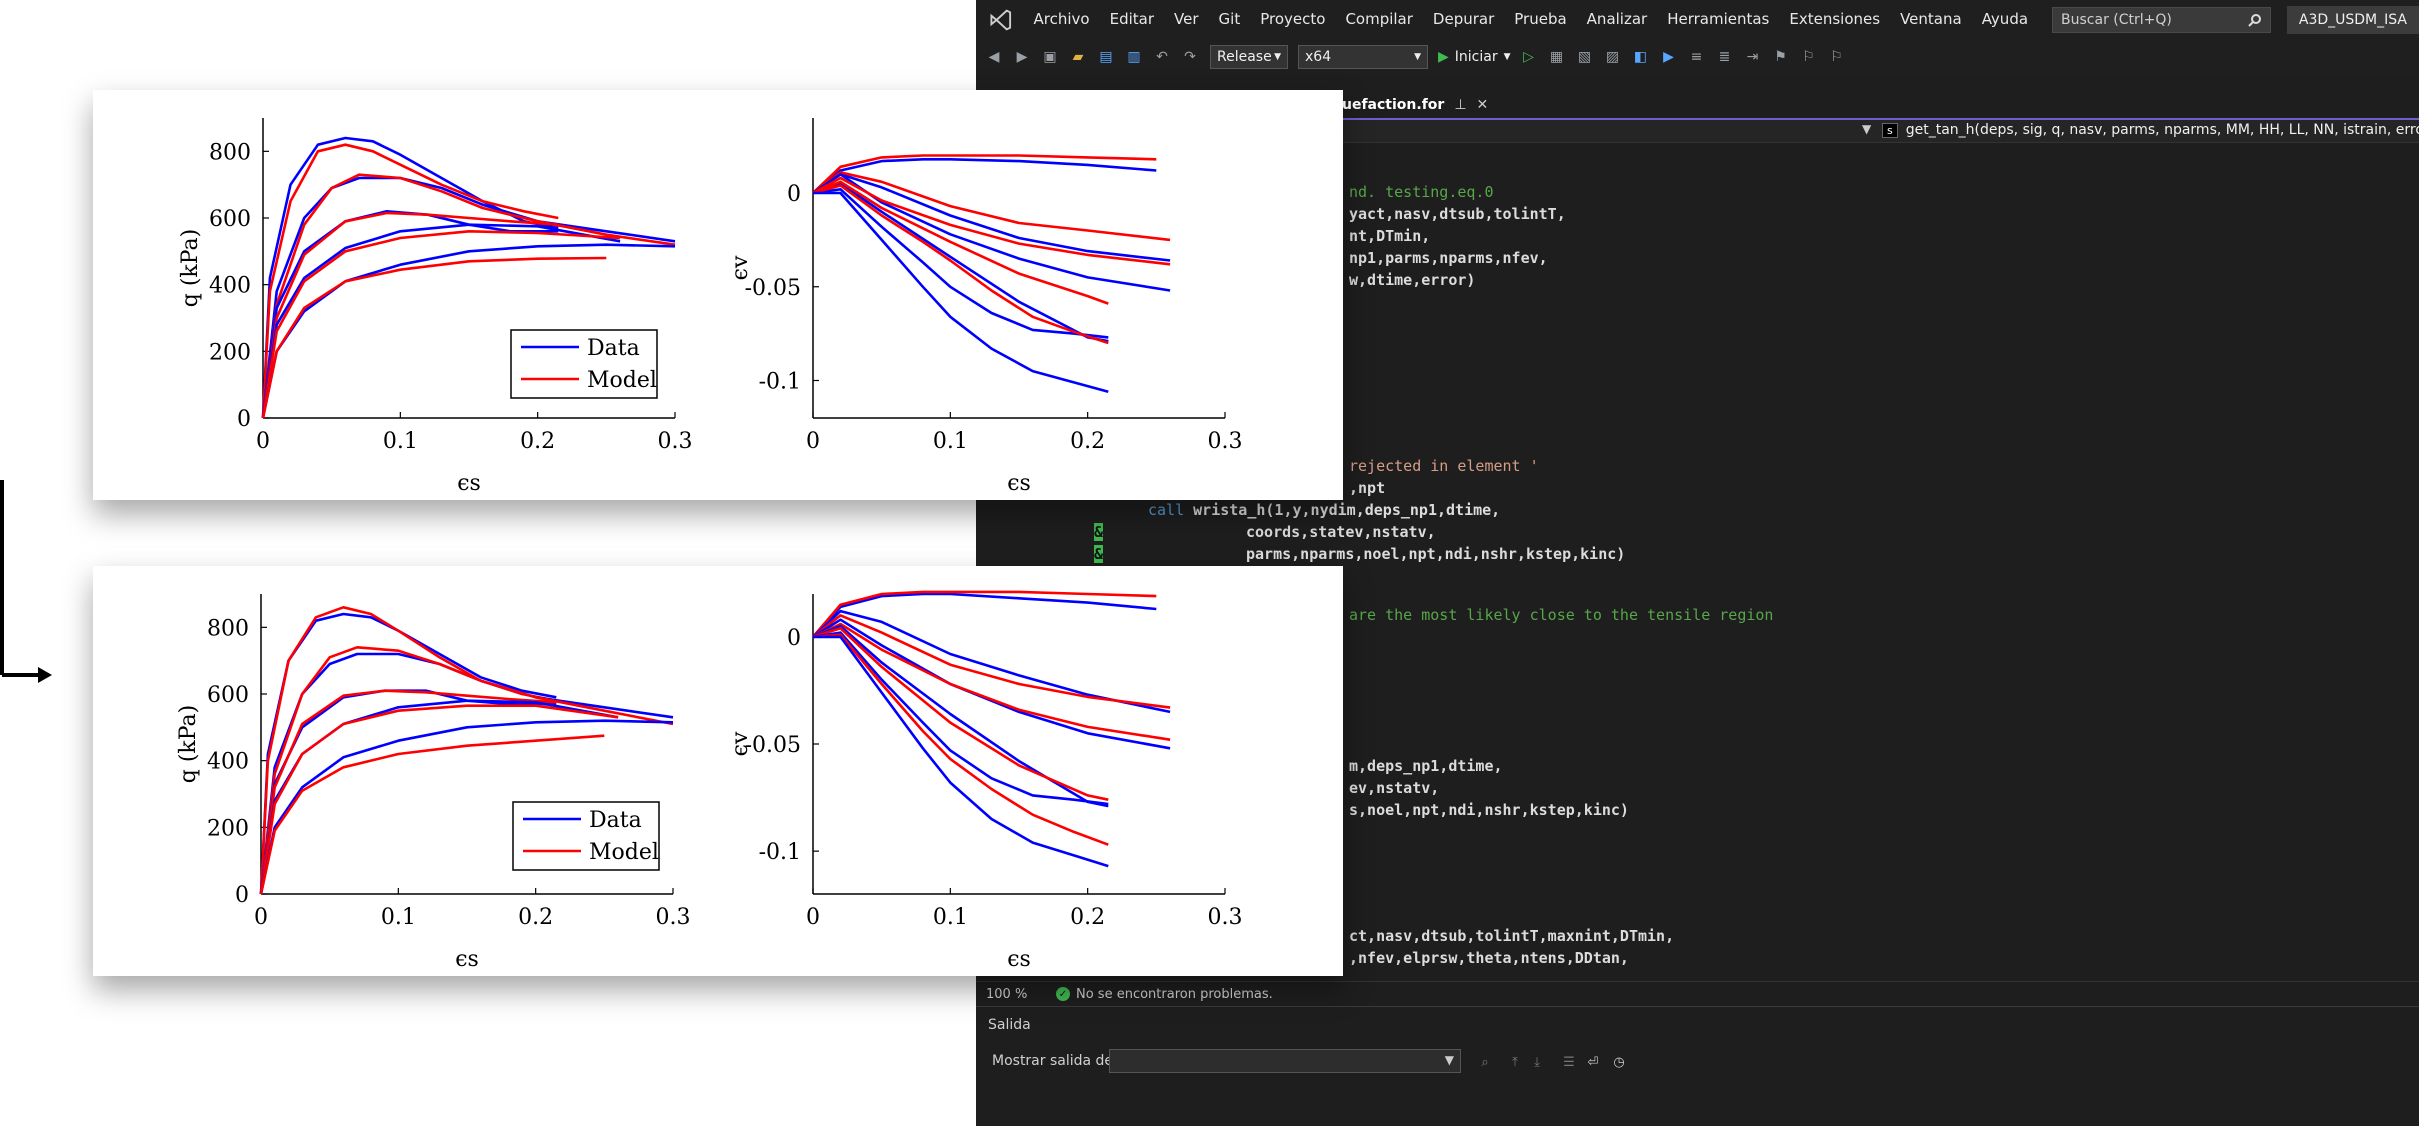 The image size is (2419, 1126). What do you see at coordinates (1537, 1062) in the screenshot?
I see `go-to-next-icon: ⤓` at bounding box center [1537, 1062].